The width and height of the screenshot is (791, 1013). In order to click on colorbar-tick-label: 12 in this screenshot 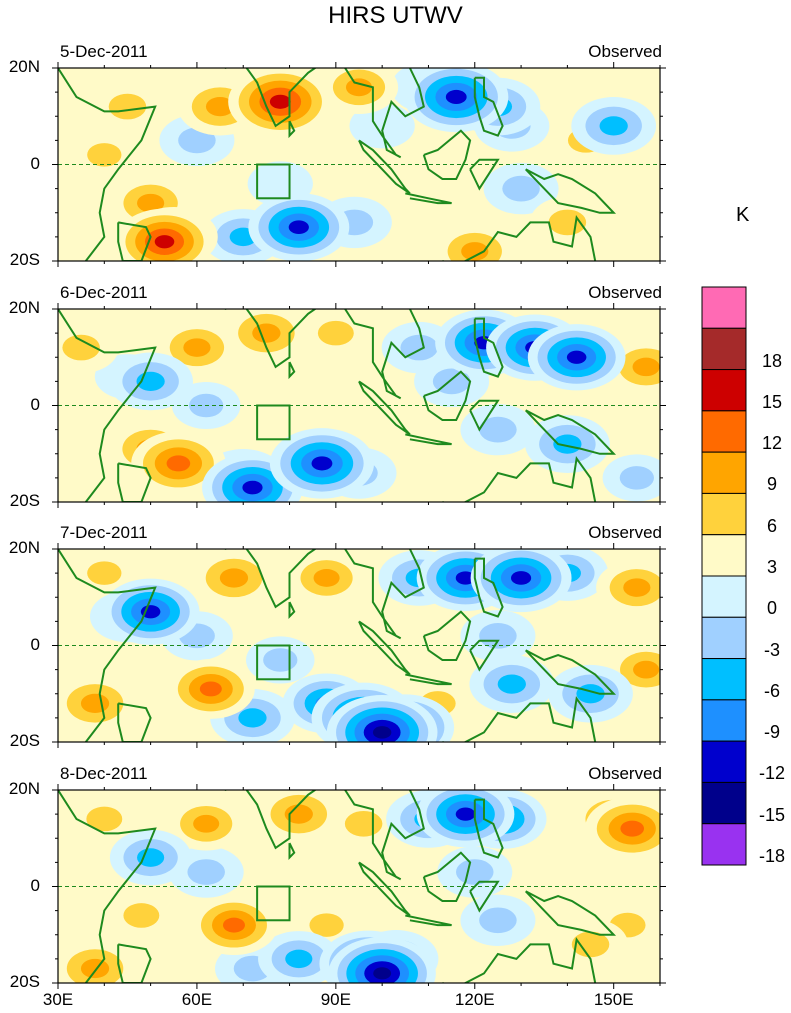, I will do `click(772, 443)`.